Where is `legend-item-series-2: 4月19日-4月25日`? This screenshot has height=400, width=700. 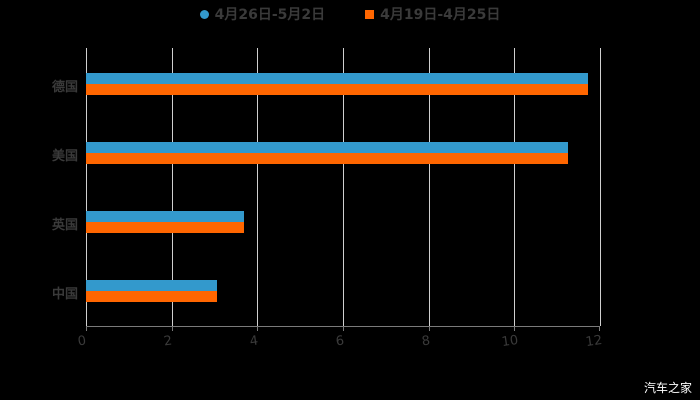
legend-item-series-2: 4月19日-4月25日 is located at coordinates (432, 14).